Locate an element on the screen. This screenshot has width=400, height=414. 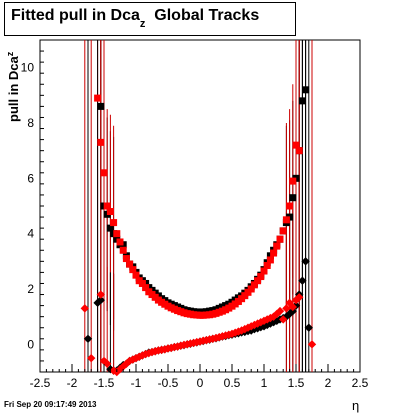
y-tick-label: 10 is located at coordinates (28, 68).